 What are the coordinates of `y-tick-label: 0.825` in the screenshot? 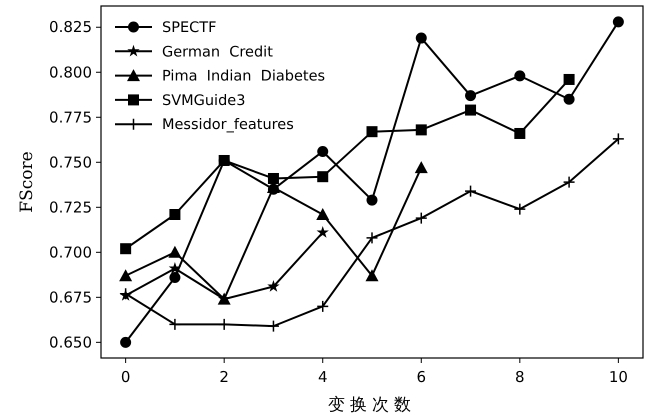 It's located at (70, 27).